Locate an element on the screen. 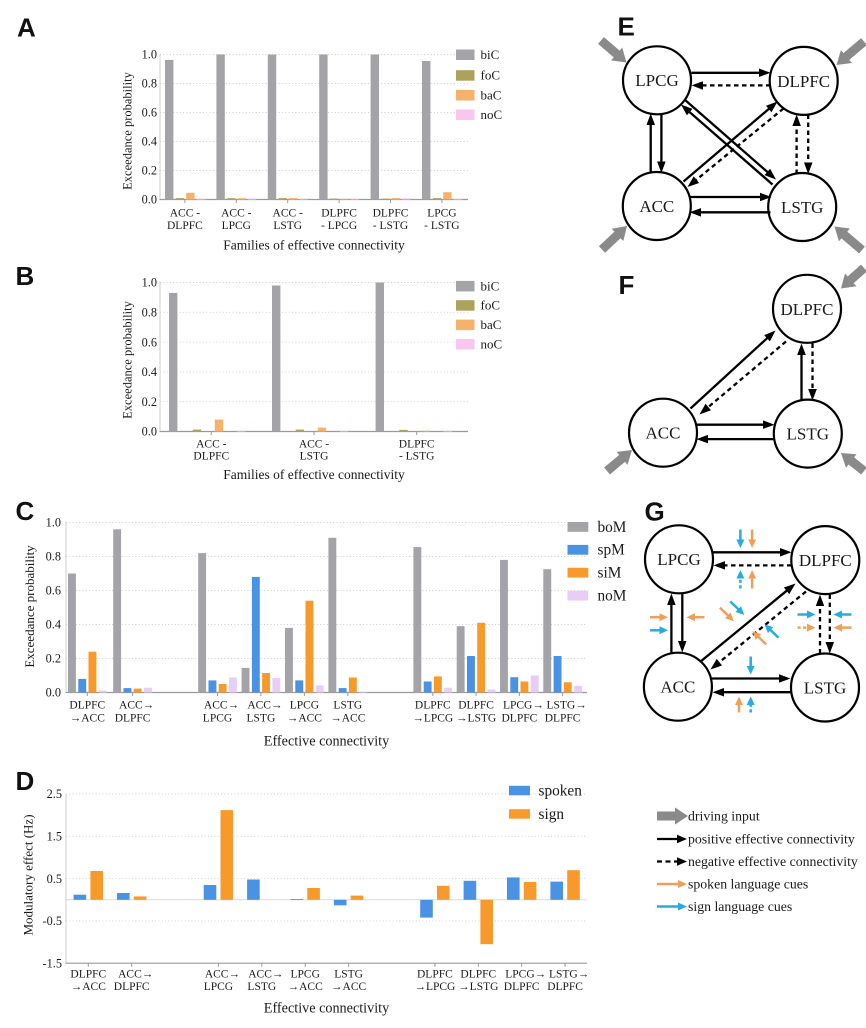 The height and width of the screenshot is (1028, 866). svg-text: - LSTG is located at coordinates (441, 226).